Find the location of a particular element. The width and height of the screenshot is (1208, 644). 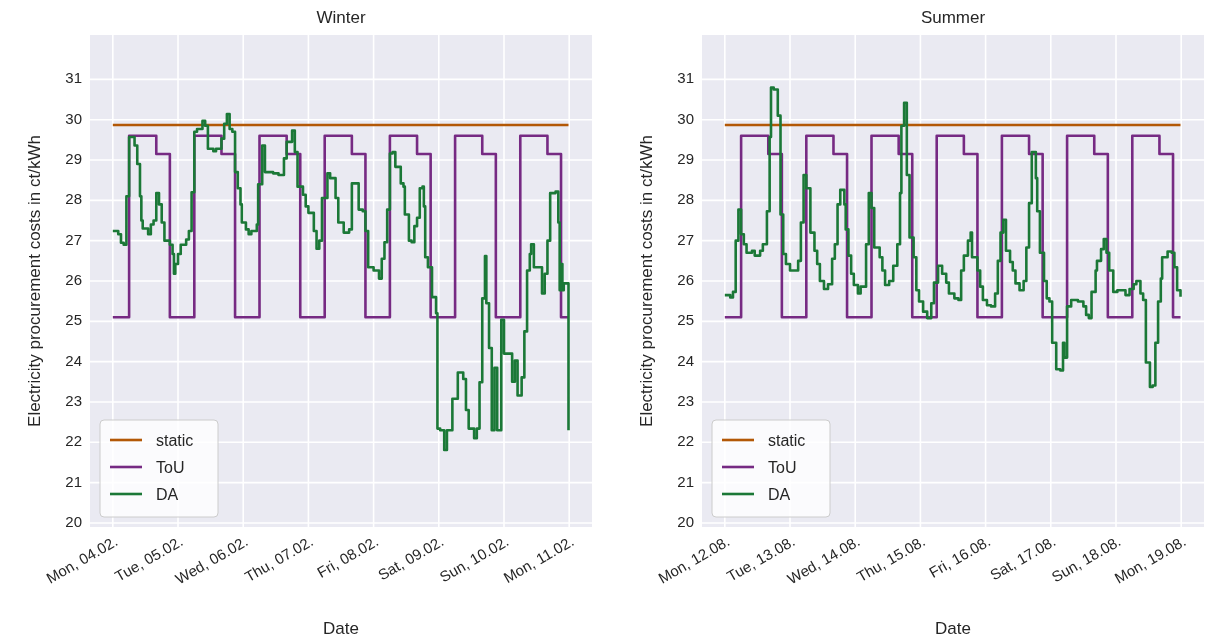

chart-title: Winter is located at coordinates (341, 17).